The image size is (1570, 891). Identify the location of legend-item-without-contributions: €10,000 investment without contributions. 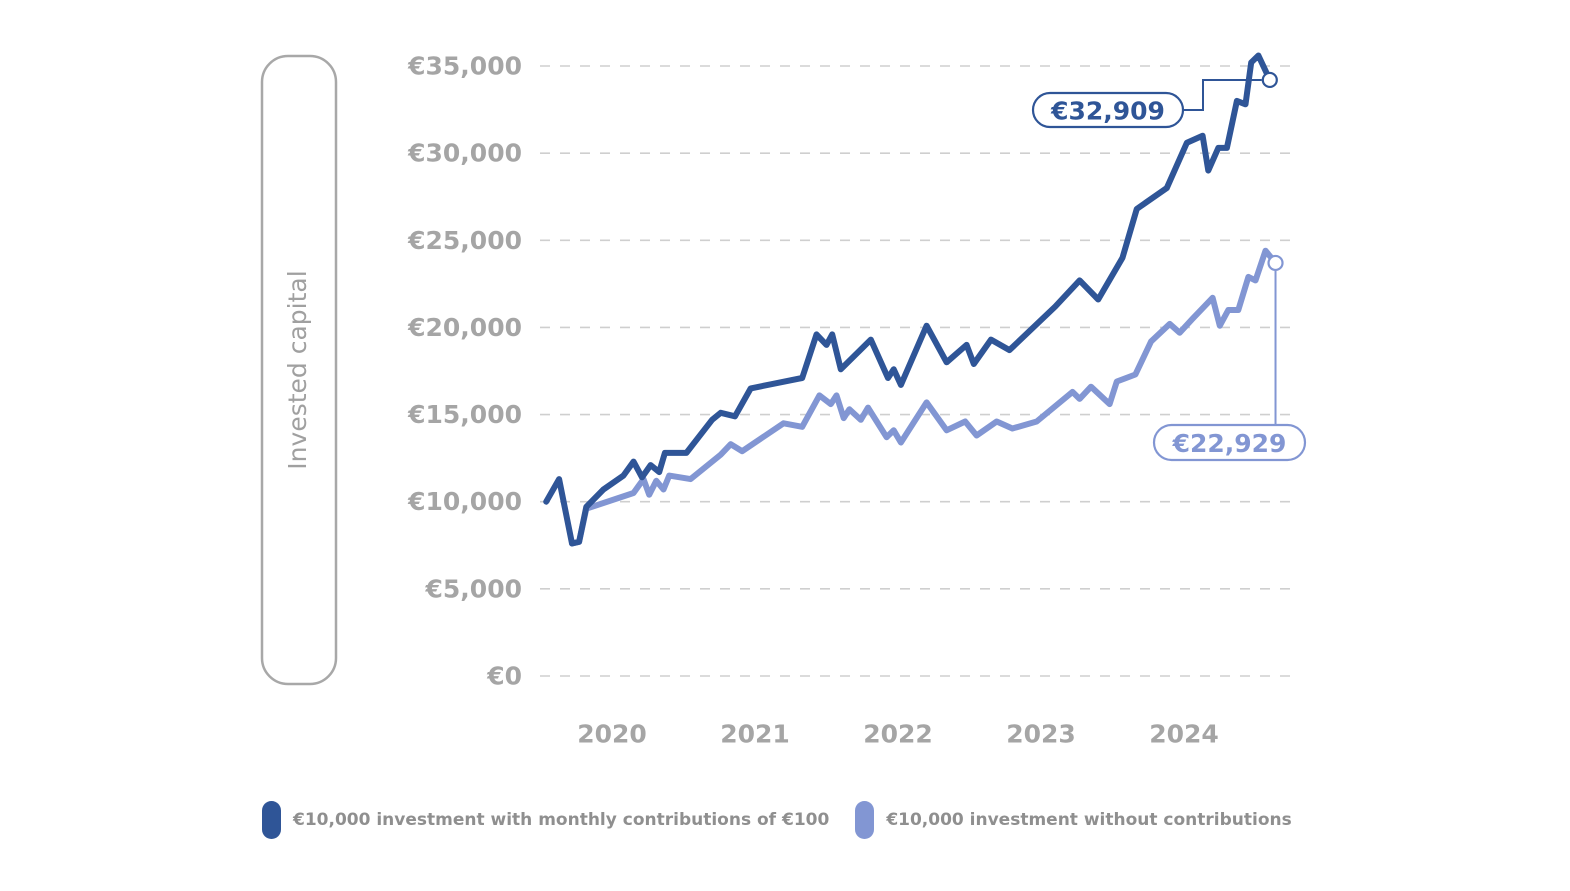
(1073, 820).